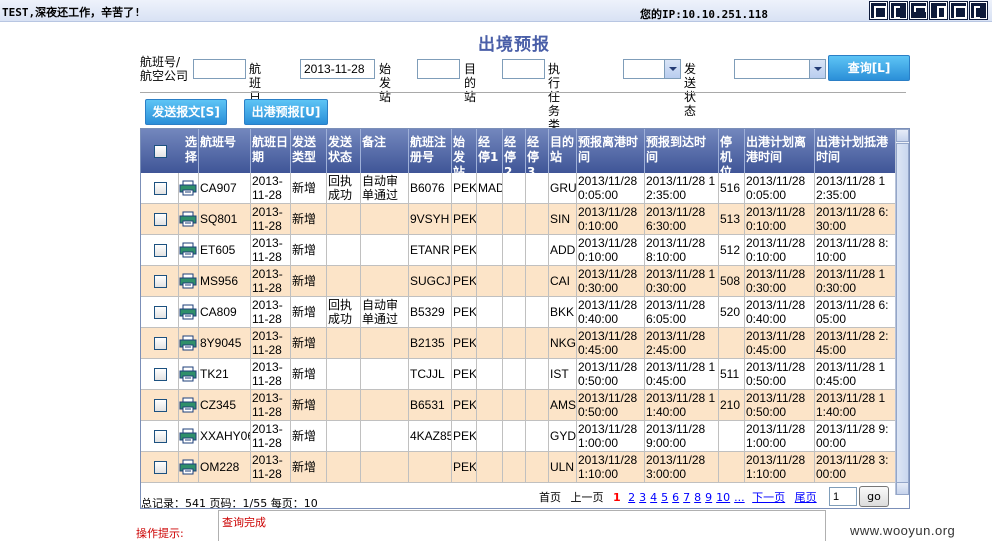  I want to click on layout-icon, so click(878, 10).